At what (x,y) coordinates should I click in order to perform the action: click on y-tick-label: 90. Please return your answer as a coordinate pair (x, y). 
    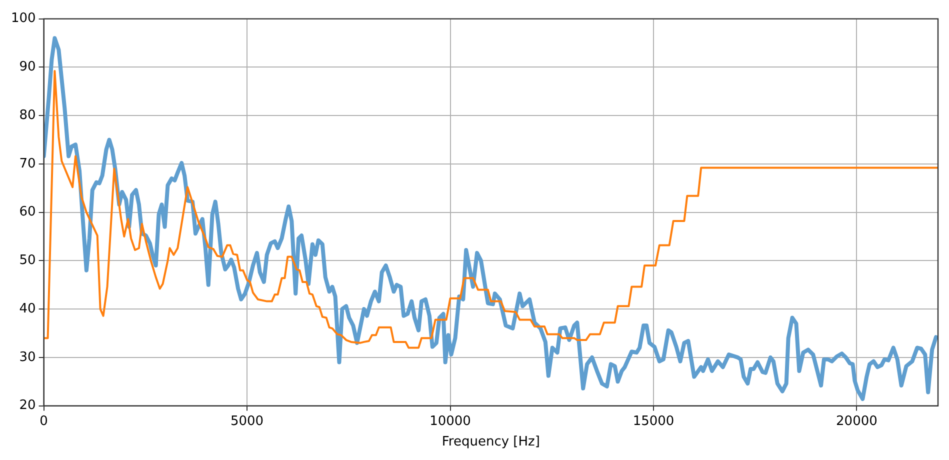
    Looking at the image, I should click on (27, 67).